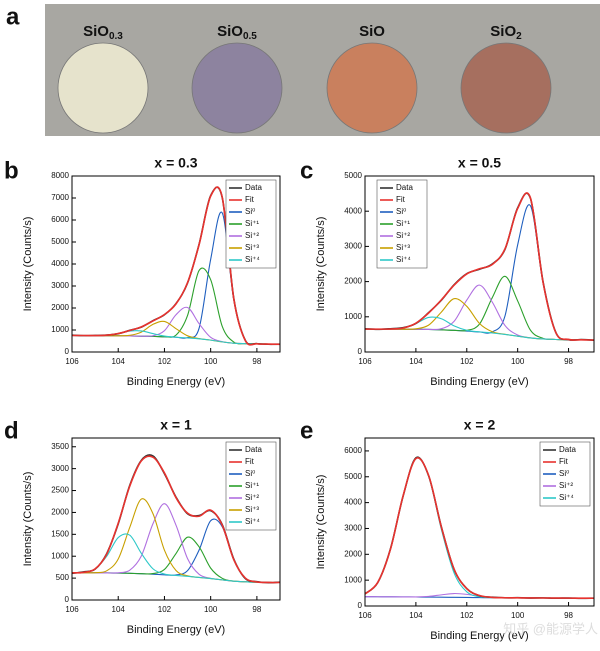  Describe the element at coordinates (11, 170) in the screenshot. I see `panel-label: b` at that location.